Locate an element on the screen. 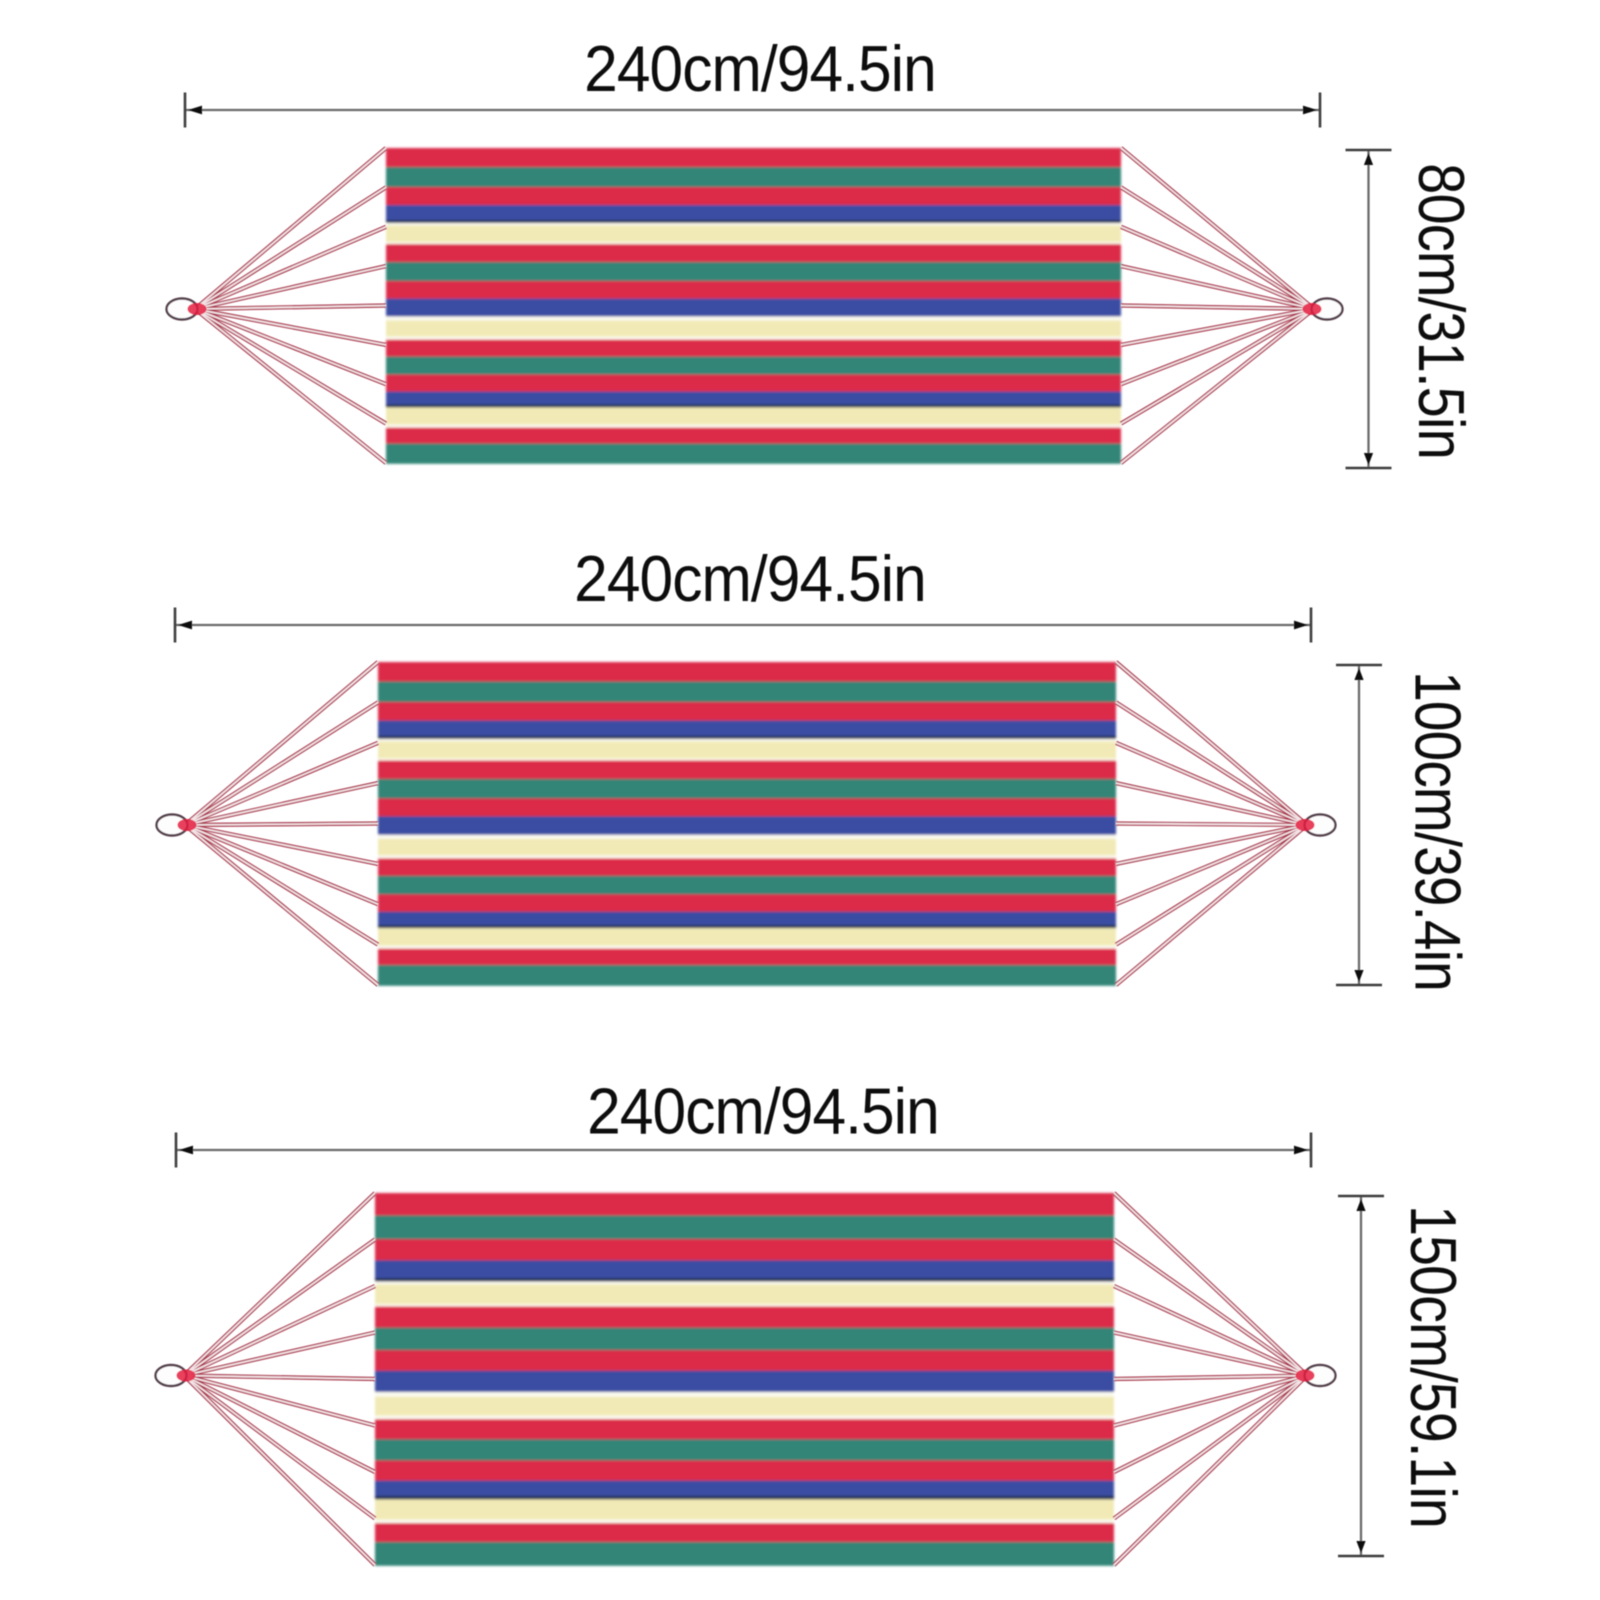 This screenshot has width=1600, height=1600. svg-text: 150cm/59.1in is located at coordinates (1433, 1366).